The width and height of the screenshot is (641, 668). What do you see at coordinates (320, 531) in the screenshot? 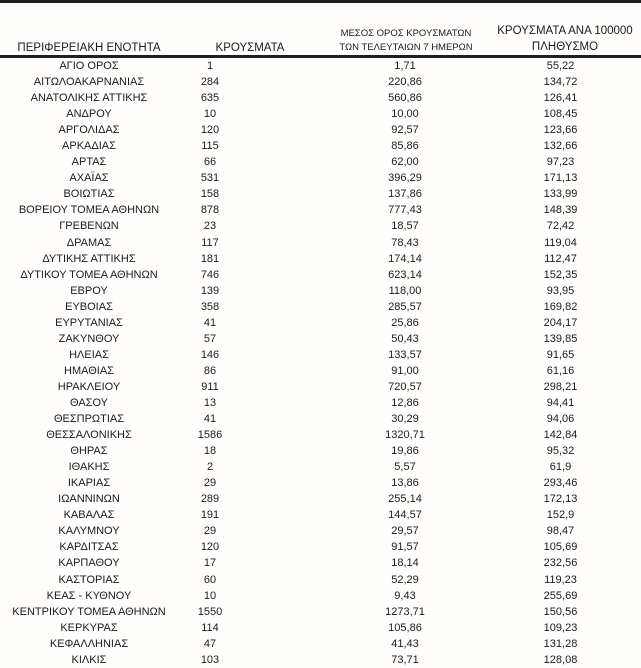
I see `table-row: ΚΑΛΥΜΝΟΥ 29 29,57 98,47` at bounding box center [320, 531].